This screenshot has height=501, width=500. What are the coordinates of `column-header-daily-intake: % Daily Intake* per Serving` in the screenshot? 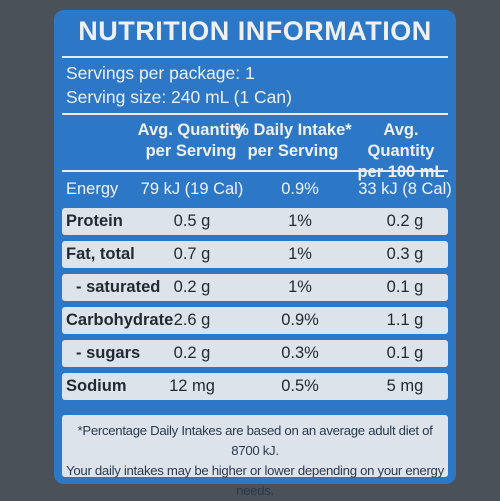 It's located at (293, 140).